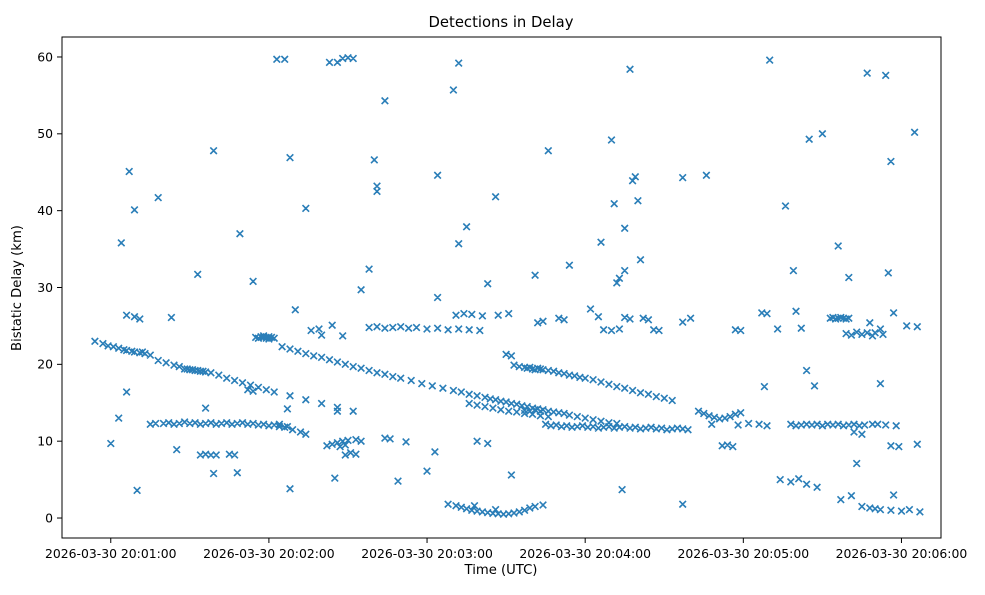 The image size is (985, 595). What do you see at coordinates (45, 210) in the screenshot?
I see `y-tick-label: 40` at bounding box center [45, 210].